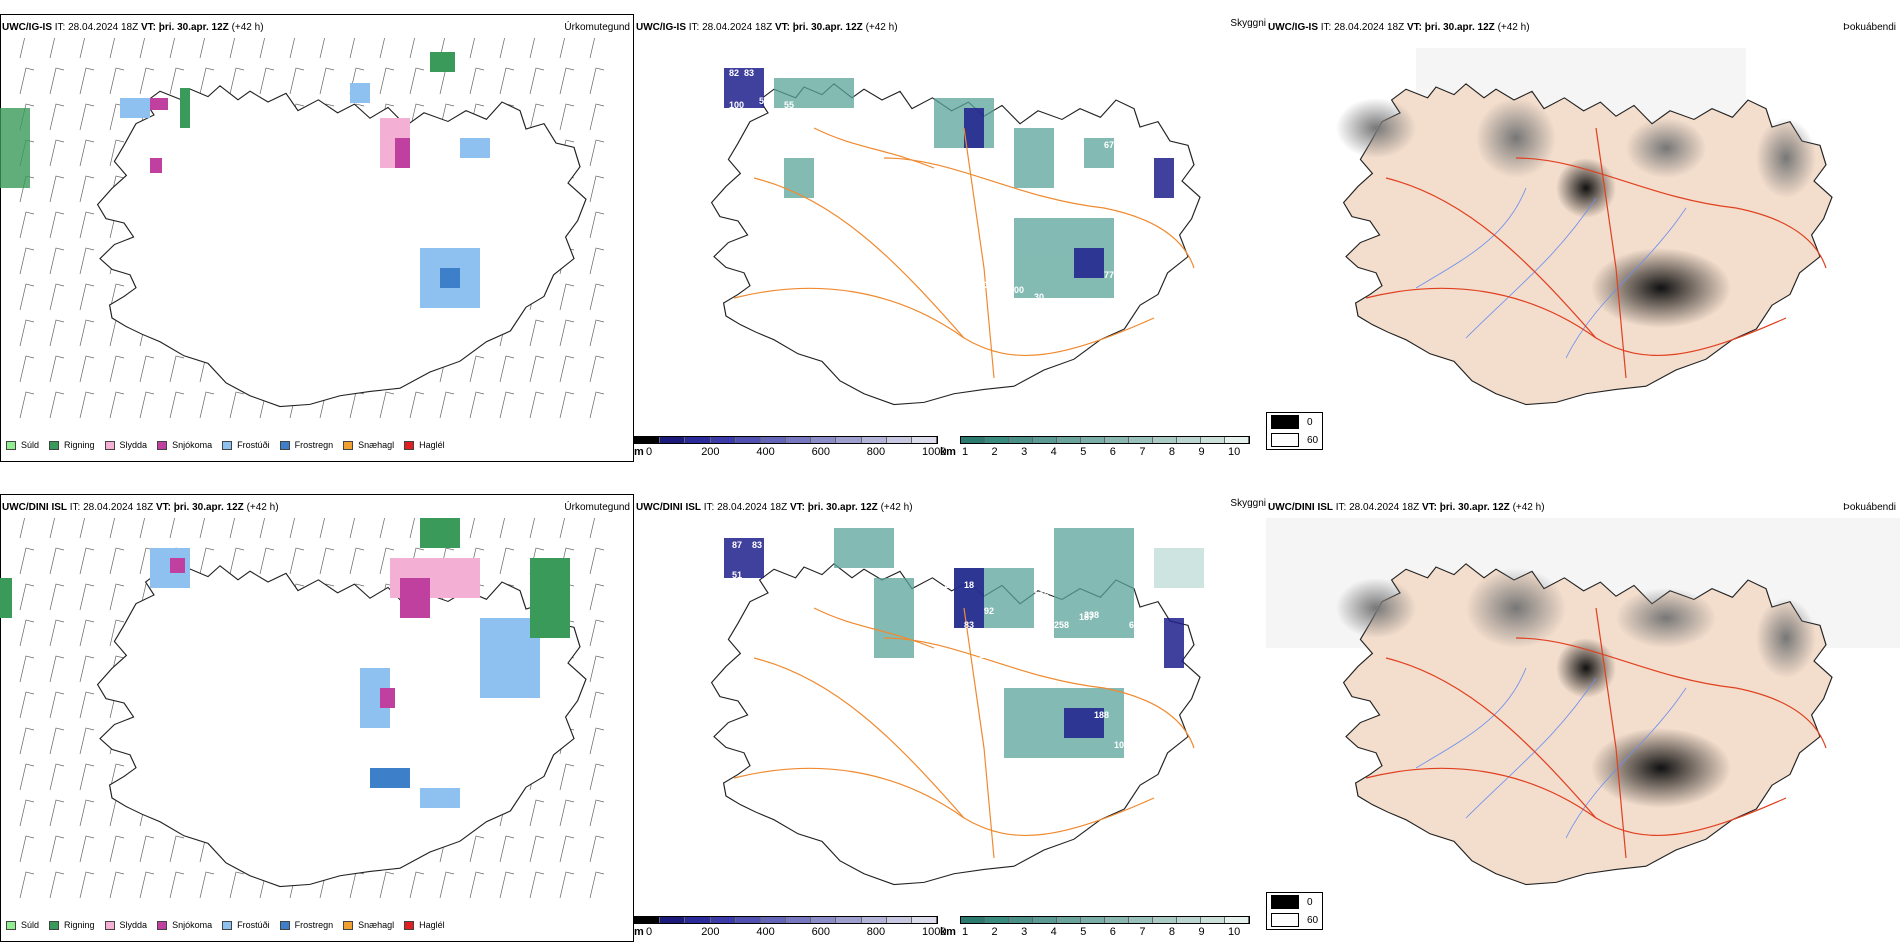  I want to click on legend-item: Snæhagl, so click(368, 445).